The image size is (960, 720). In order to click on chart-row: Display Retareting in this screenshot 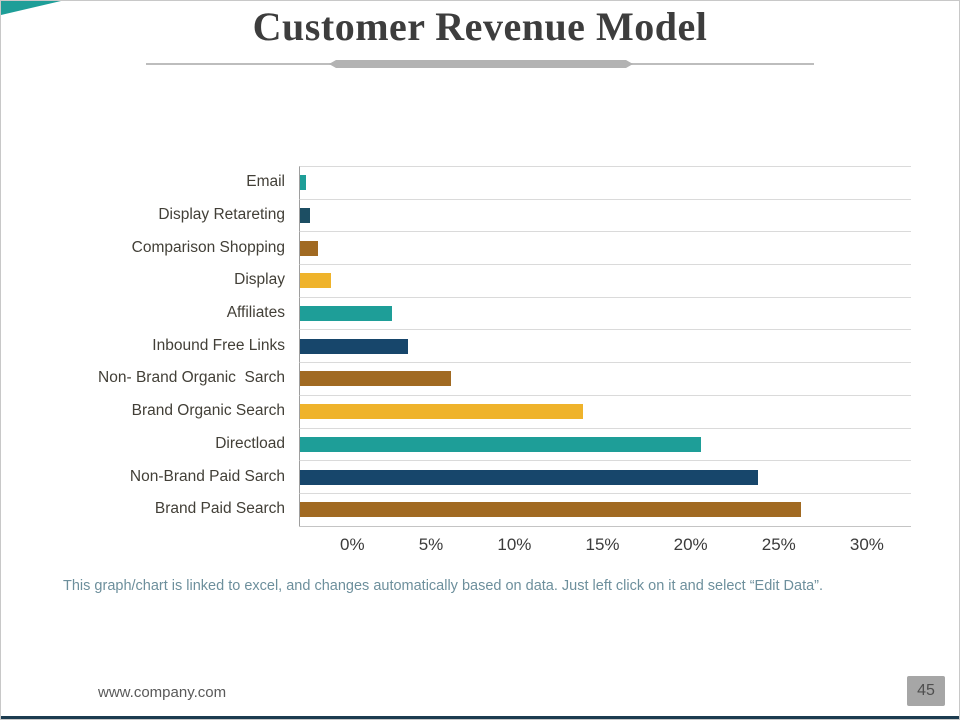, I will do `click(480, 215)`.